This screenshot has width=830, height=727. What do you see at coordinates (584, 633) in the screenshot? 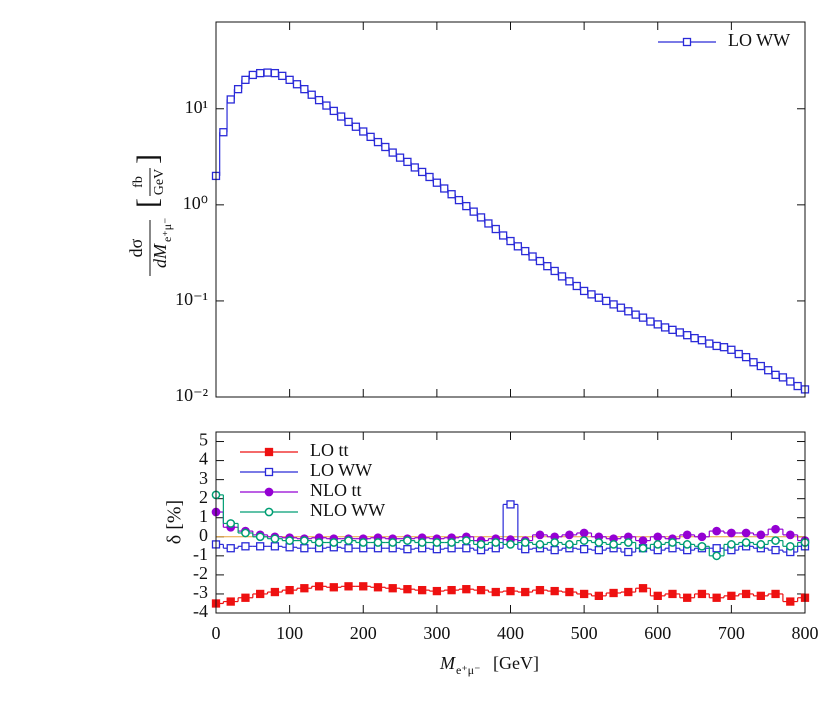
I see `x-tick-label: 500` at bounding box center [584, 633].